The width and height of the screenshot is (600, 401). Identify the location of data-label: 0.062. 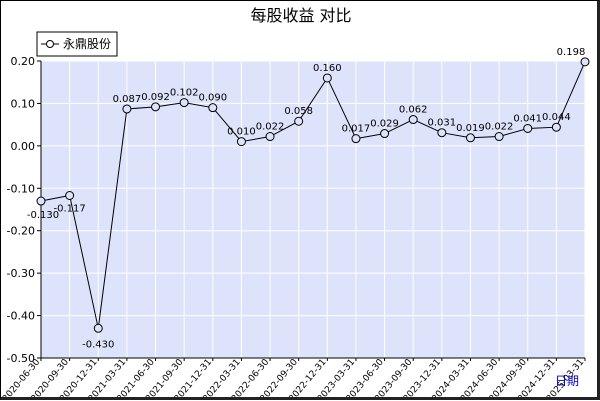
(413, 110).